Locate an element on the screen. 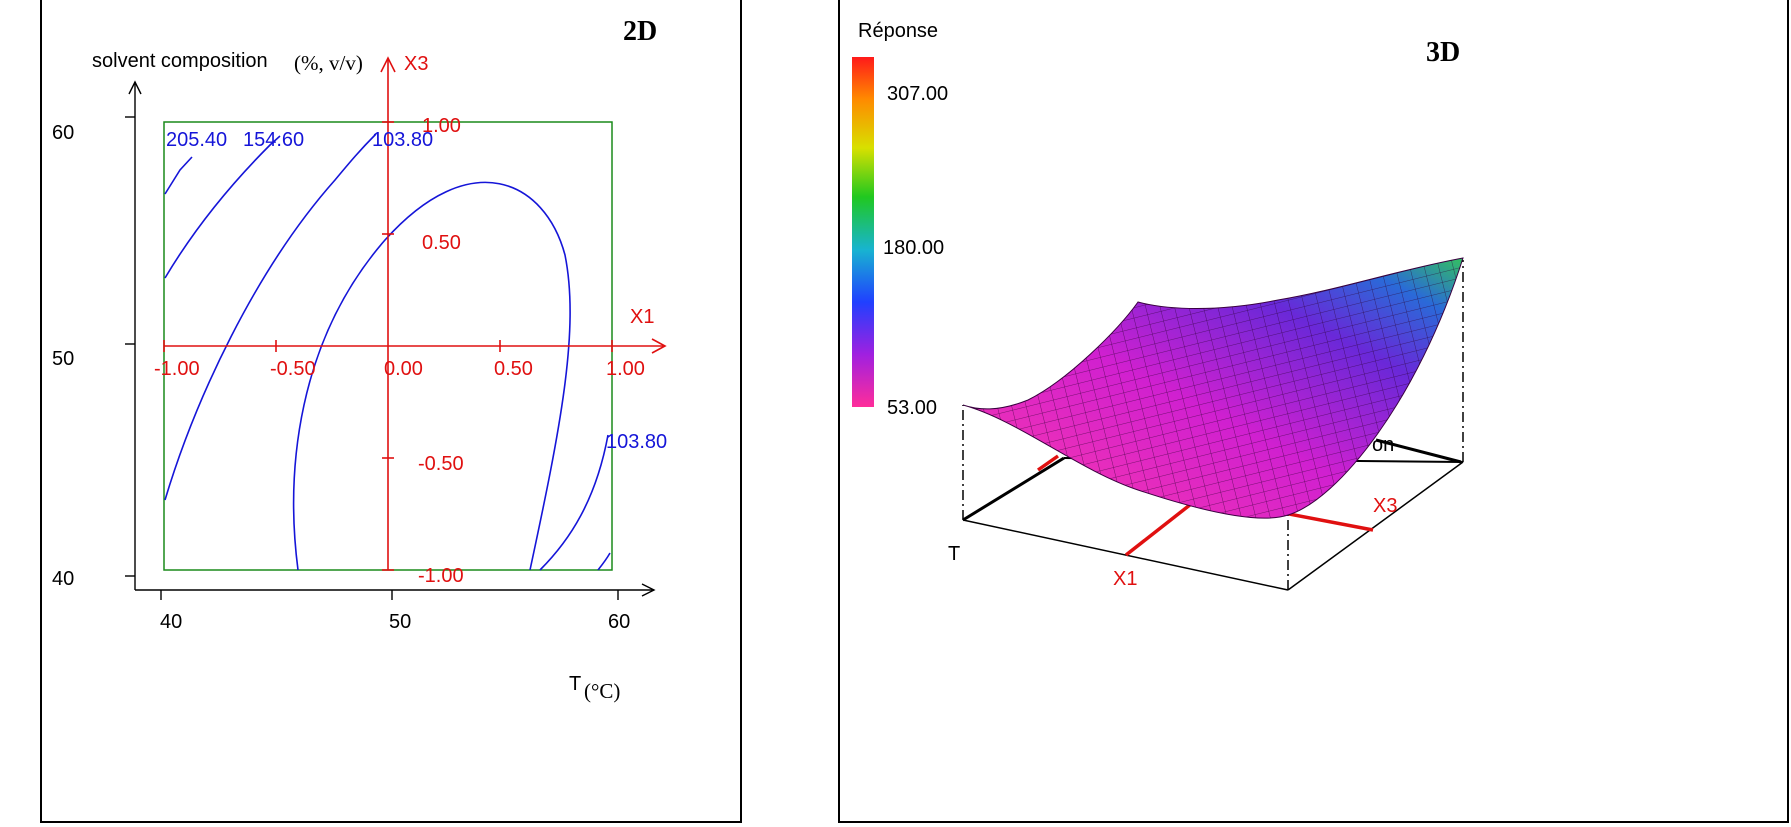 Image resolution: width=1791 pixels, height=827 pixels. y-tick-label-60: 60 is located at coordinates (63, 133).